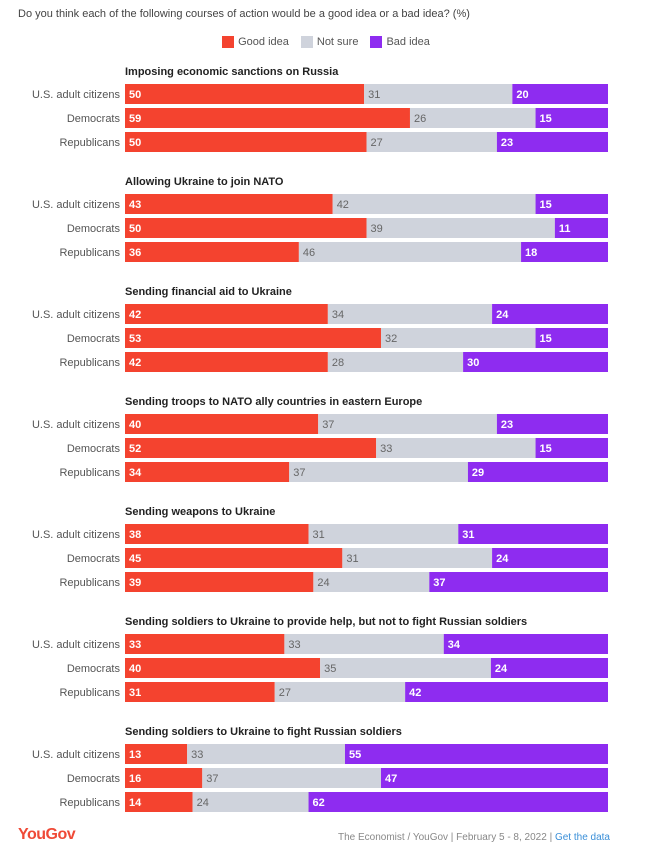 The image size is (652, 845). What do you see at coordinates (135, 693) in the screenshot?
I see `data-label-good: 31` at bounding box center [135, 693].